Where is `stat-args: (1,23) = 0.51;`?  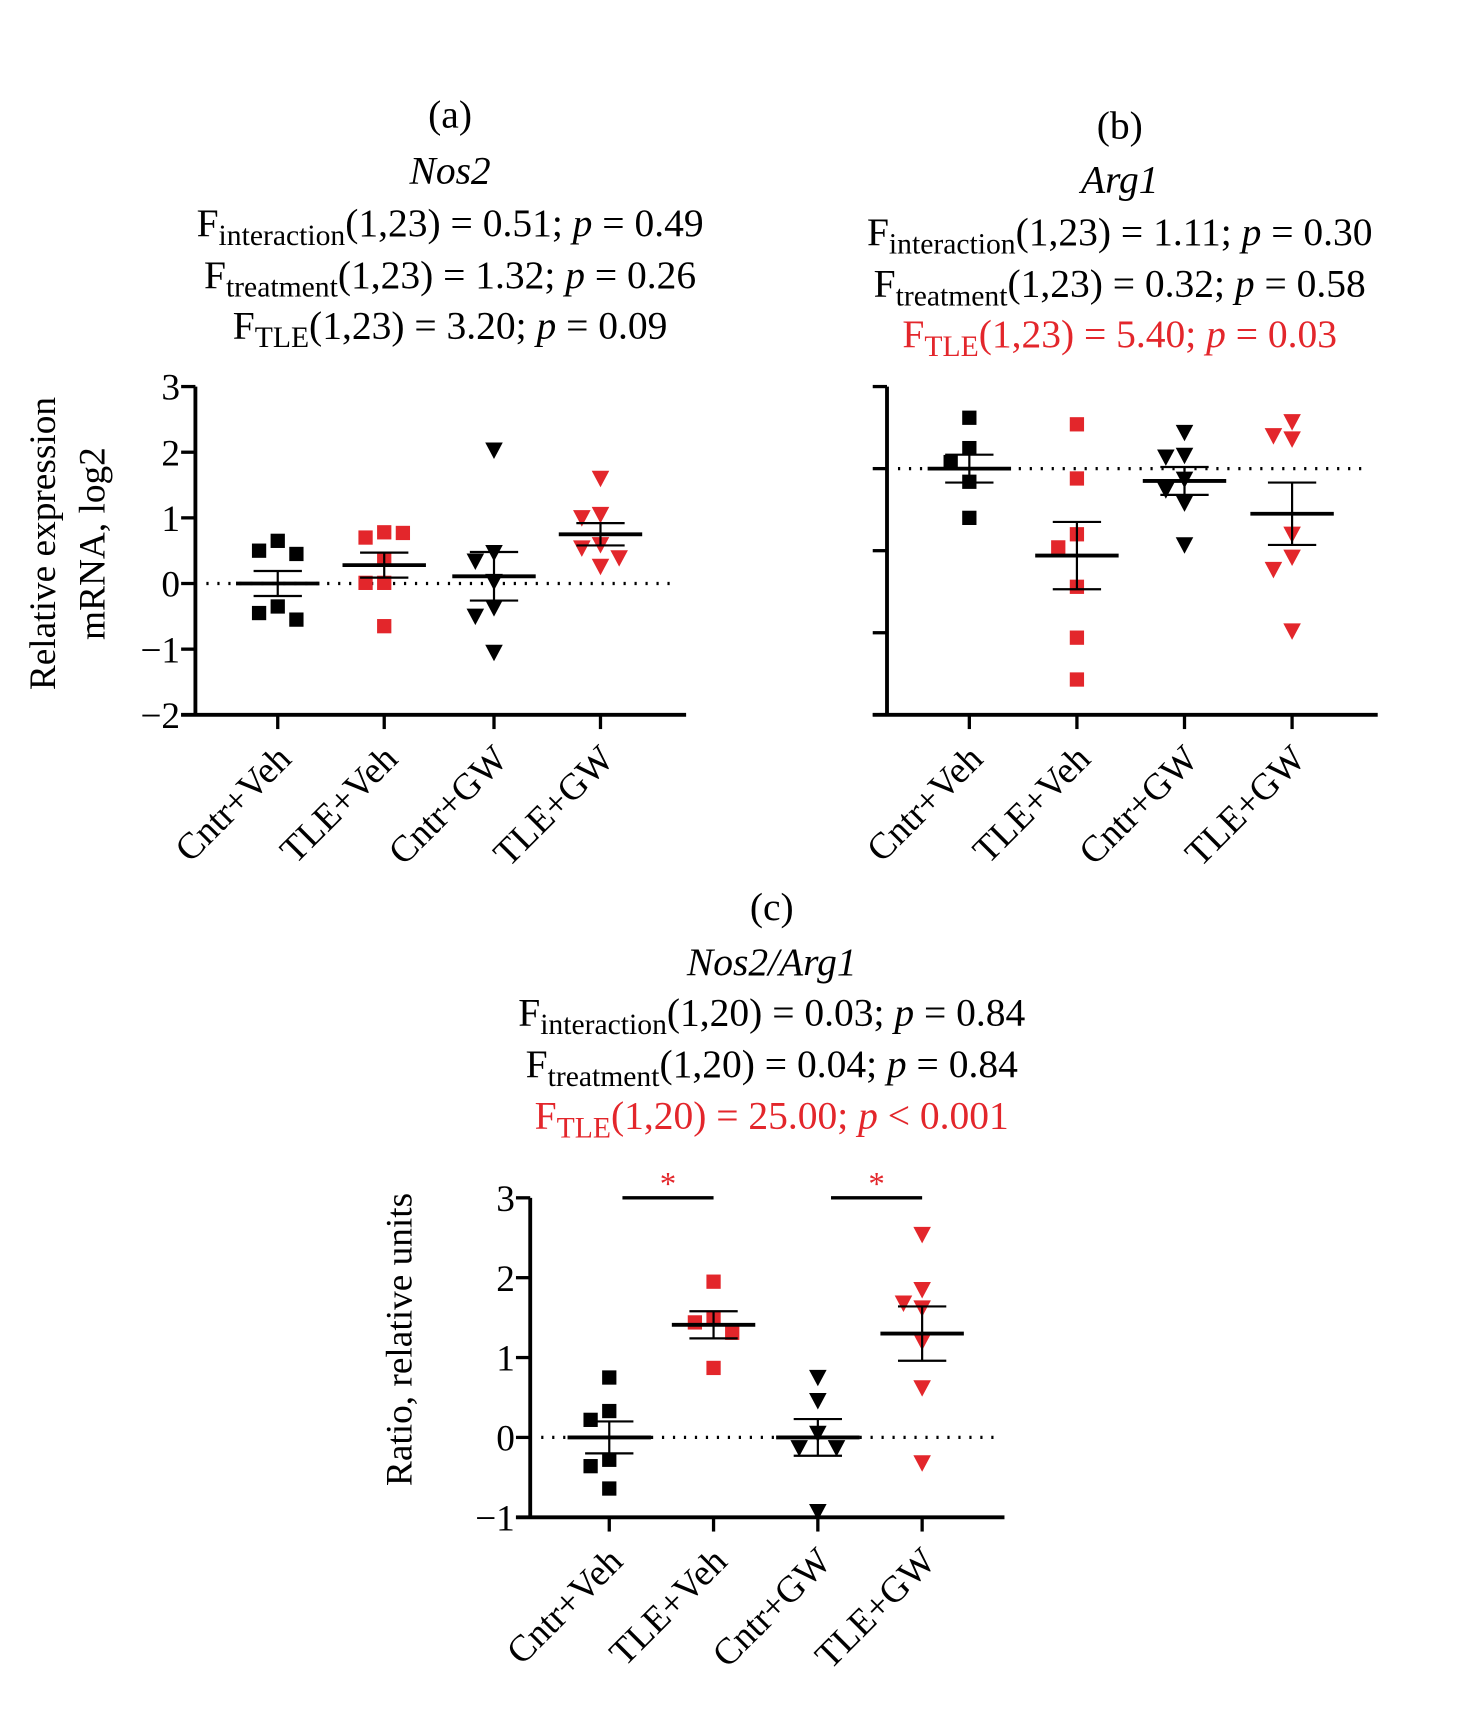
stat-args: (1,23) = 0.51; is located at coordinates (458, 223).